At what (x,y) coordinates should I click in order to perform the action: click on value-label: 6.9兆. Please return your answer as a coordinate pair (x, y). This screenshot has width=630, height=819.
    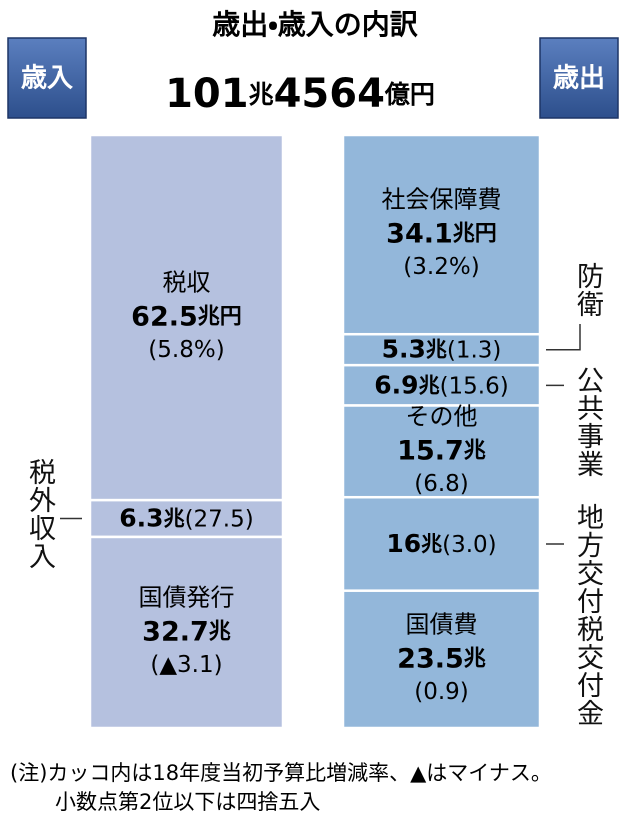
    Looking at the image, I should click on (406, 384).